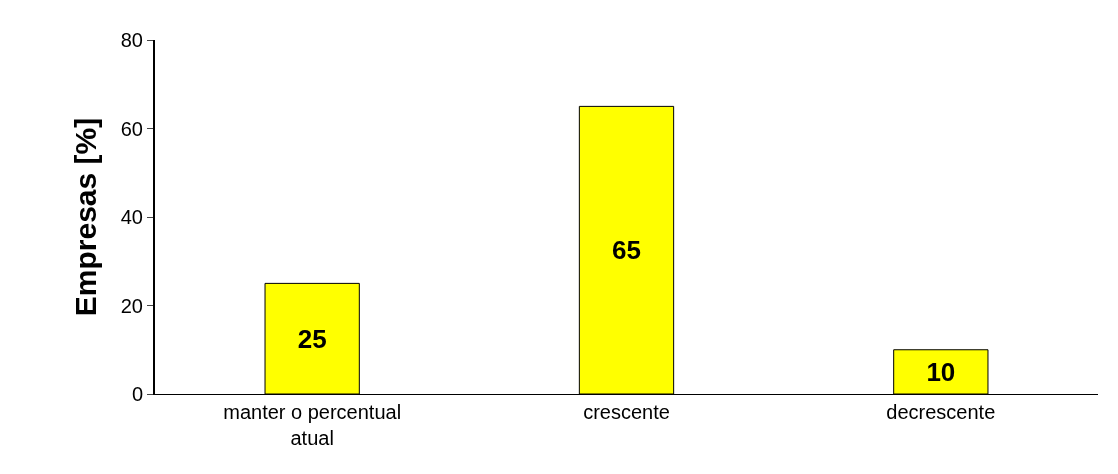  I want to click on data-label: 65, so click(626, 250).